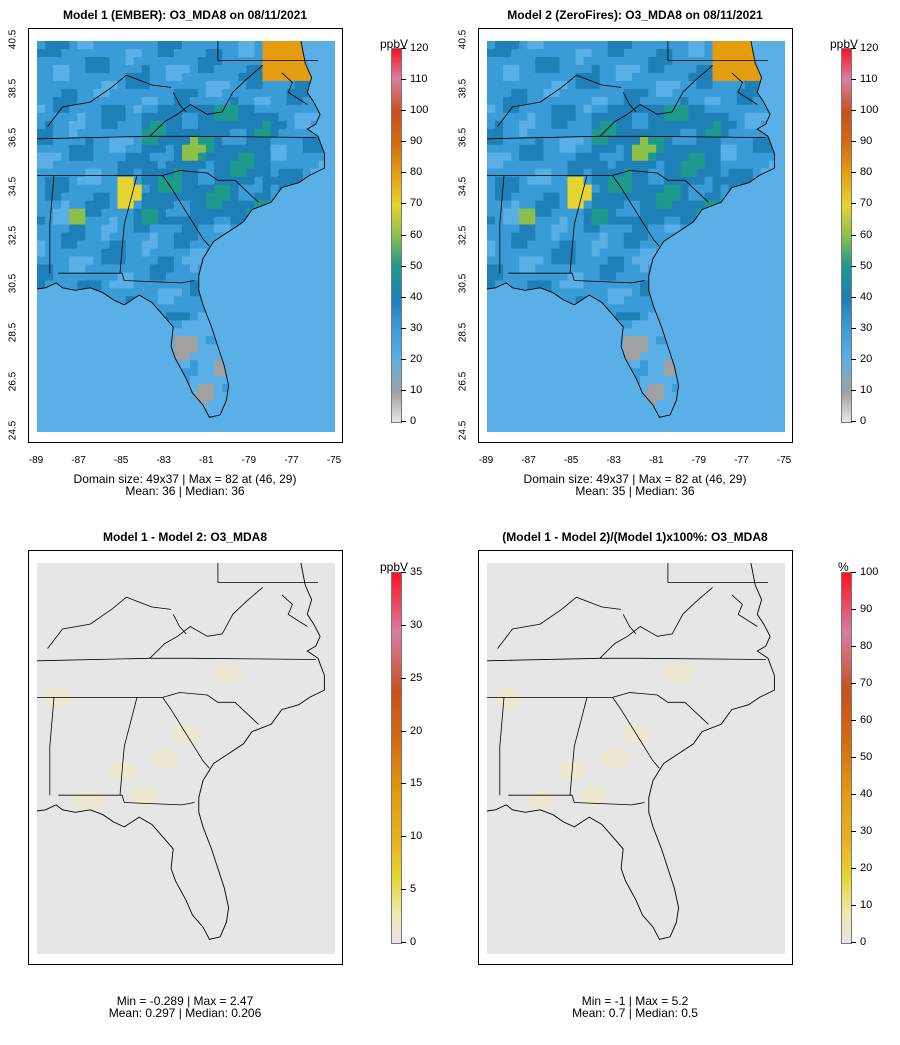 Image resolution: width=900 pixels, height=1045 pixels. Describe the element at coordinates (463, 235) in the screenshot. I see `latitude-tick-label: 32.5` at that location.